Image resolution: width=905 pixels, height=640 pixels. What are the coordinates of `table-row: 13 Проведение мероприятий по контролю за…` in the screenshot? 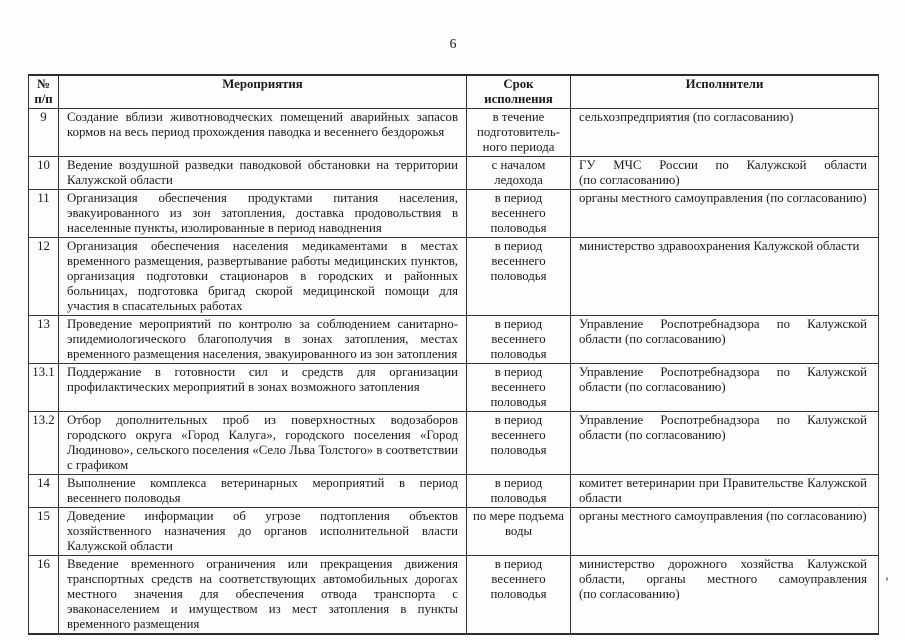 It's located at (453, 339).